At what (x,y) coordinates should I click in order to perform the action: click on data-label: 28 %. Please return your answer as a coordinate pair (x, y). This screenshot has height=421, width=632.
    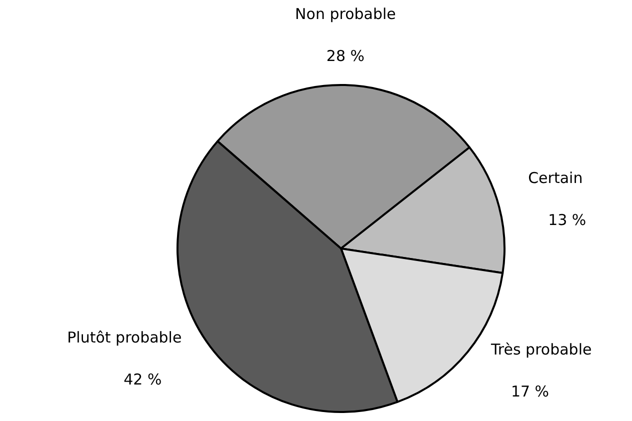
    Looking at the image, I should click on (345, 55).